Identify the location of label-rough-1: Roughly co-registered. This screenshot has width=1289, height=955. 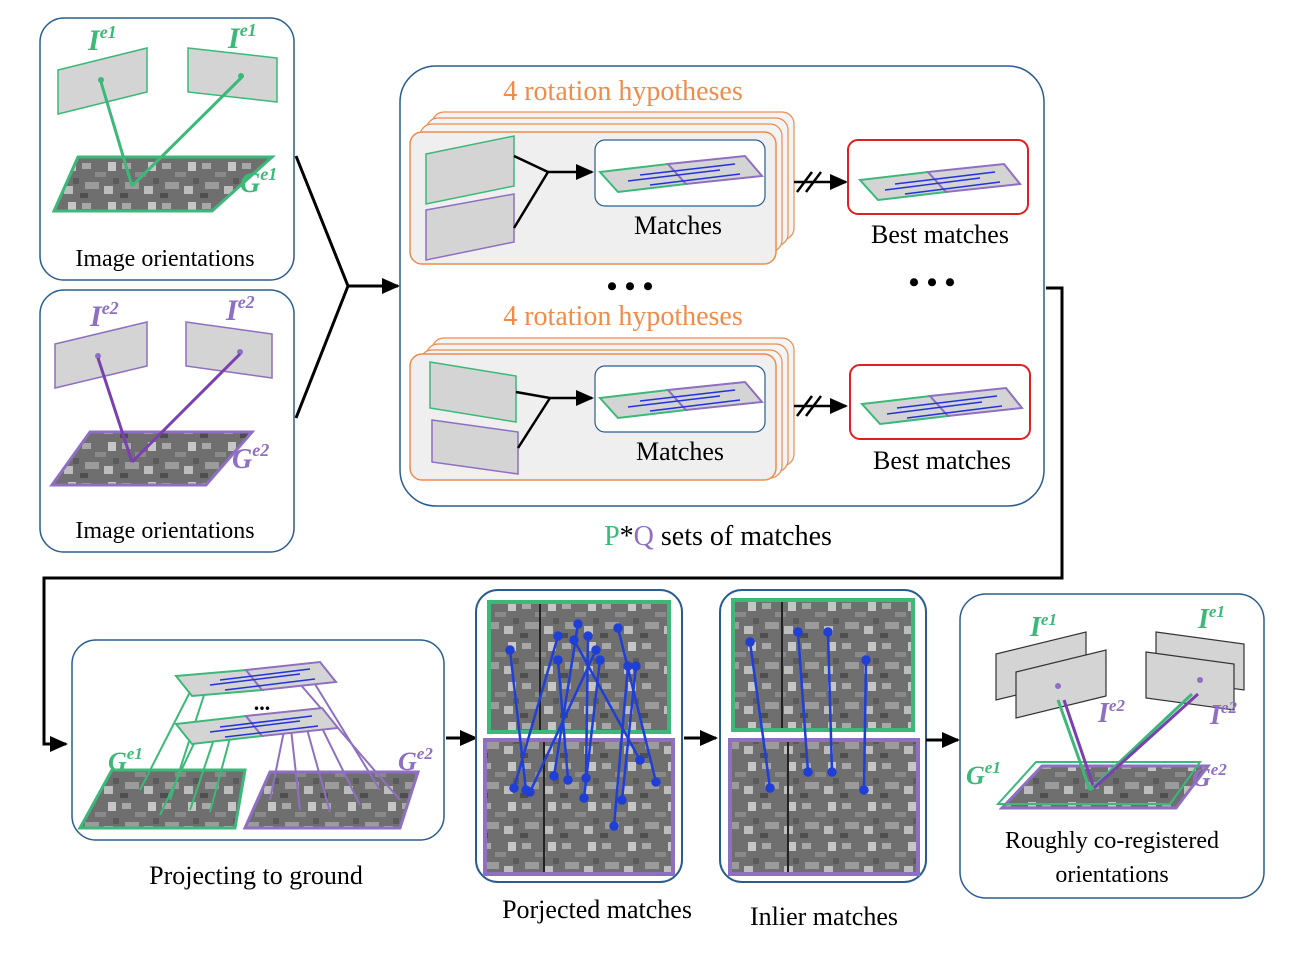
(1112, 841).